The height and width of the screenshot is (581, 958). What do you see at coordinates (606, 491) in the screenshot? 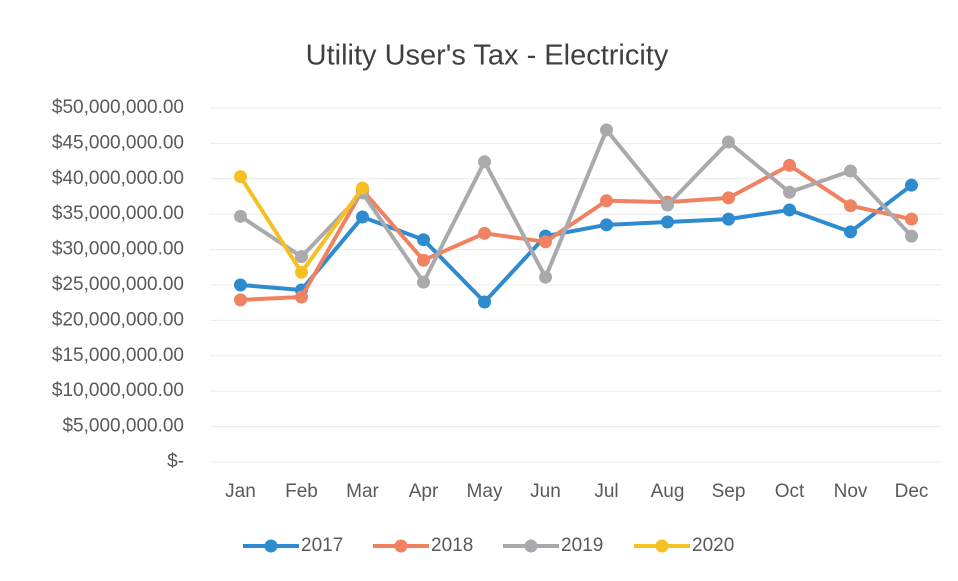
I see `x-tick-label: Jul` at bounding box center [606, 491].